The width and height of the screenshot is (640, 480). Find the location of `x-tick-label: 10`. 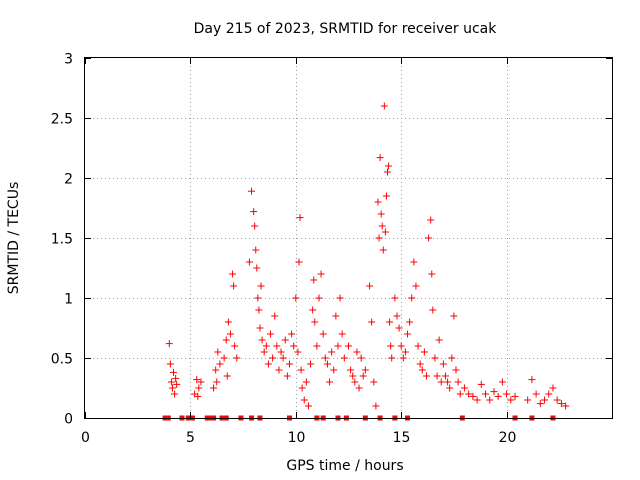

x-tick-label: 10 is located at coordinates (297, 438).